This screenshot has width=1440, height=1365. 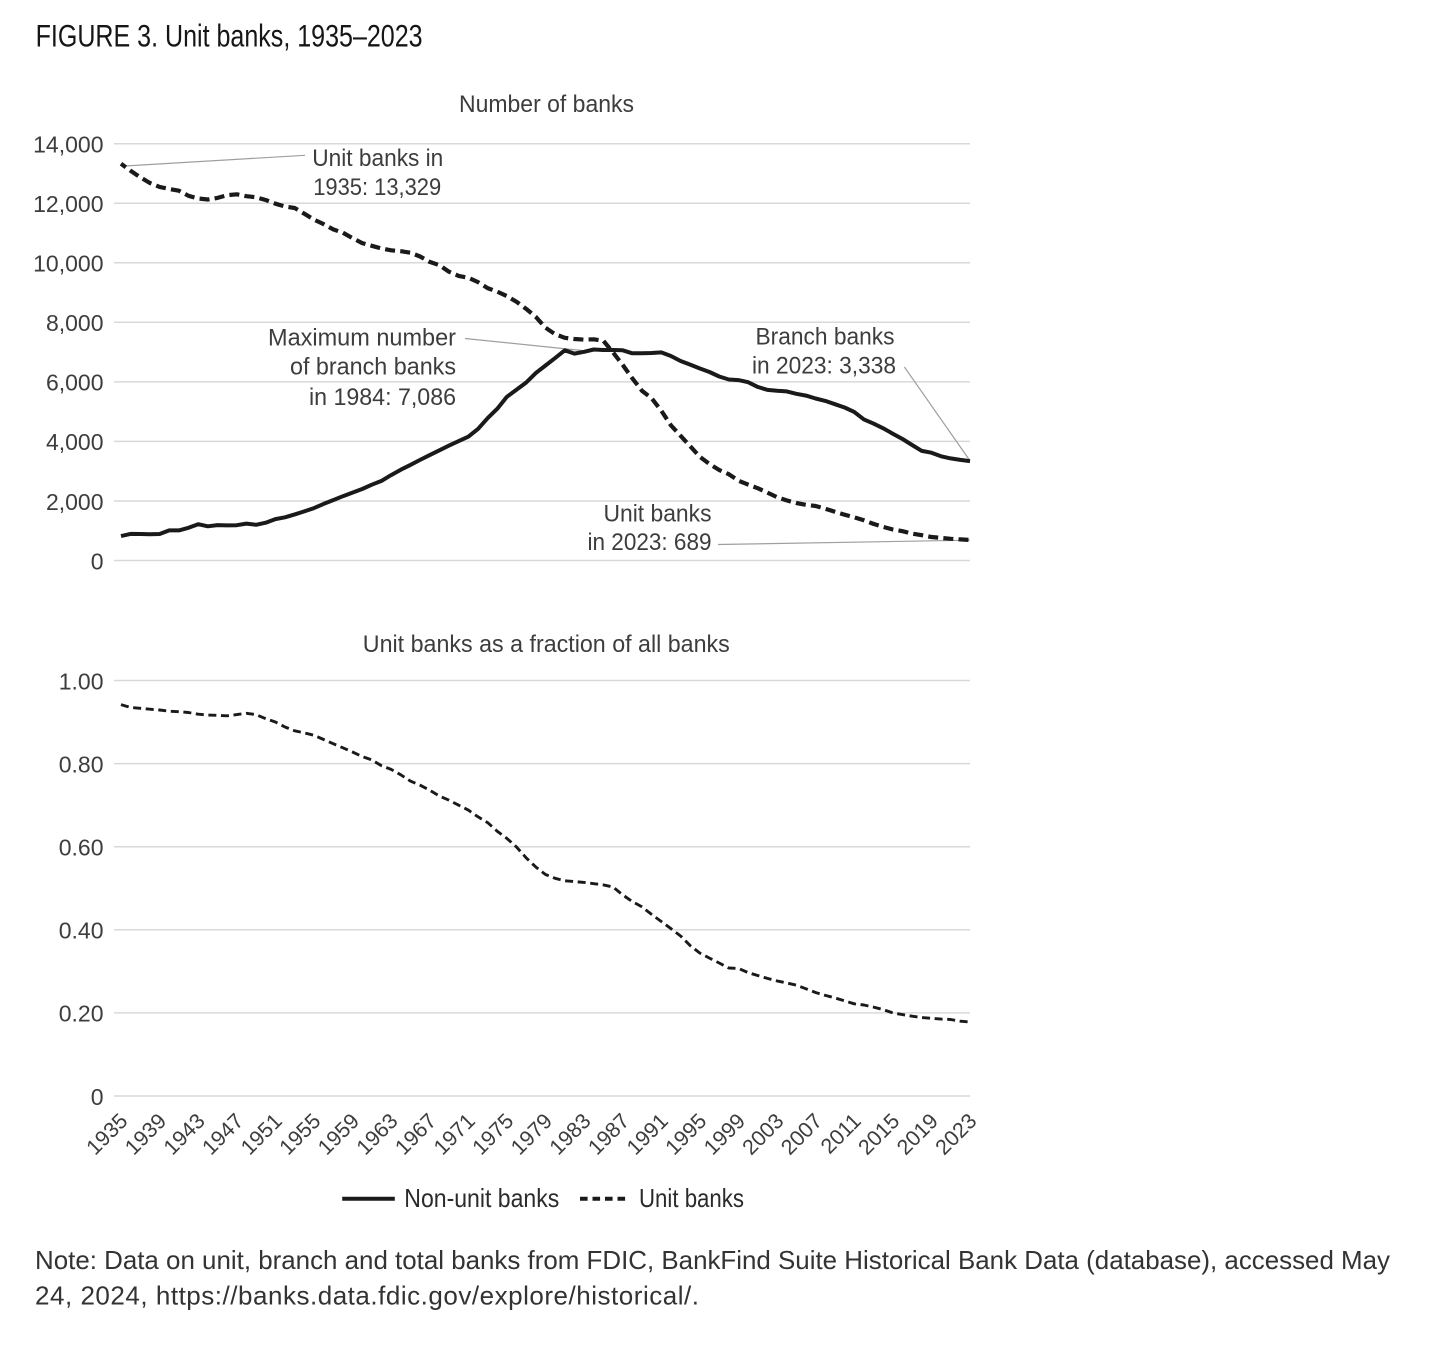 What do you see at coordinates (373, 367) in the screenshot?
I see `svg-text: of branch banks` at bounding box center [373, 367].